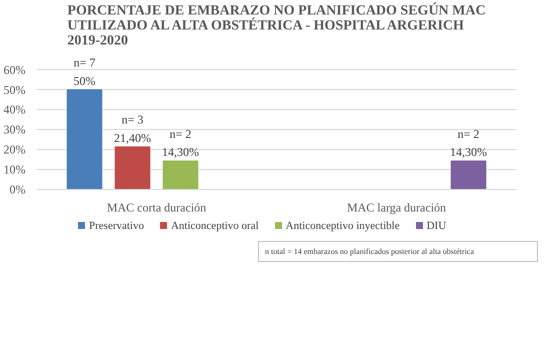  What do you see at coordinates (15, 69) in the screenshot?
I see `y-tick-label: 60%` at bounding box center [15, 69].